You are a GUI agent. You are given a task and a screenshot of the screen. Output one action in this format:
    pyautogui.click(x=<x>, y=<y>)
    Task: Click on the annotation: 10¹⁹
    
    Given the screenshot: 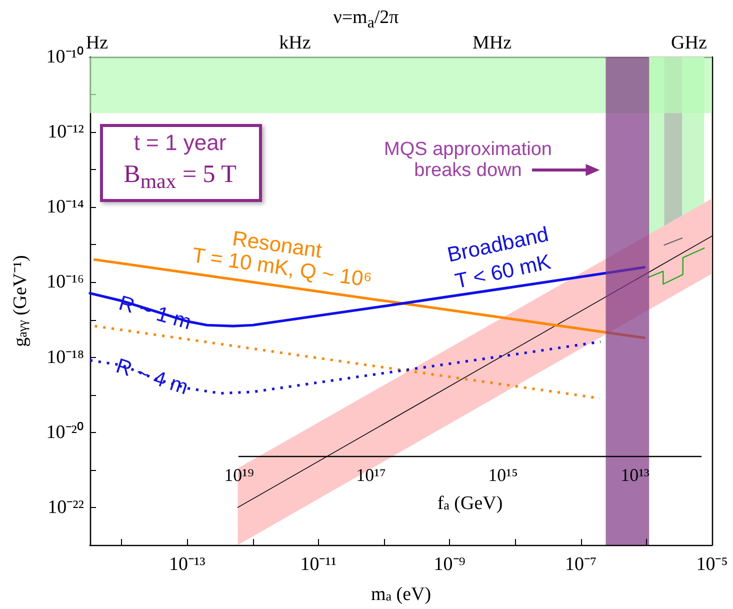 What is the action you would take?
    pyautogui.click(x=239, y=475)
    